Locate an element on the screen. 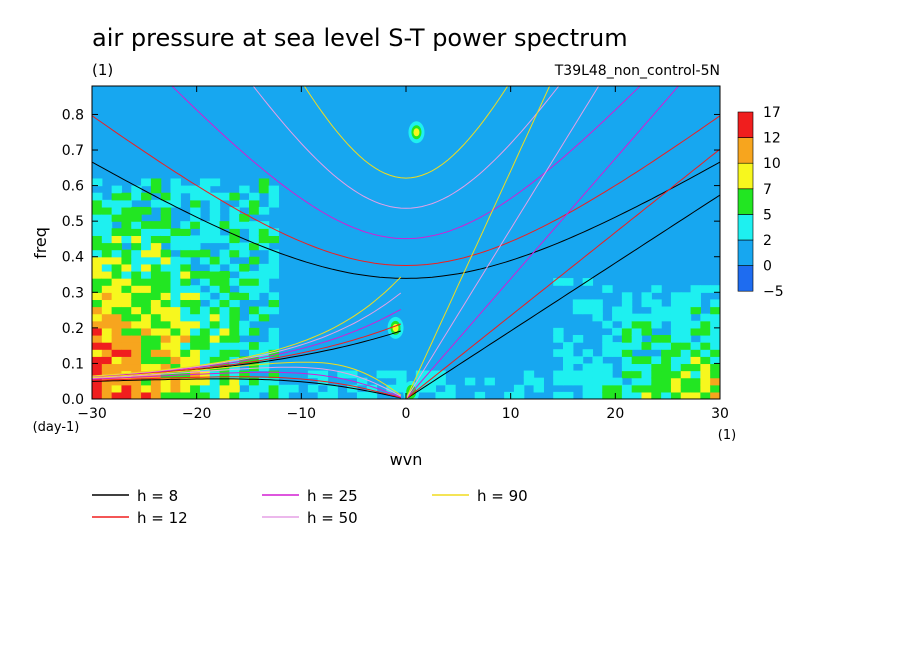 The width and height of the screenshot is (904, 654). legend-label: h = 12 is located at coordinates (162, 518).